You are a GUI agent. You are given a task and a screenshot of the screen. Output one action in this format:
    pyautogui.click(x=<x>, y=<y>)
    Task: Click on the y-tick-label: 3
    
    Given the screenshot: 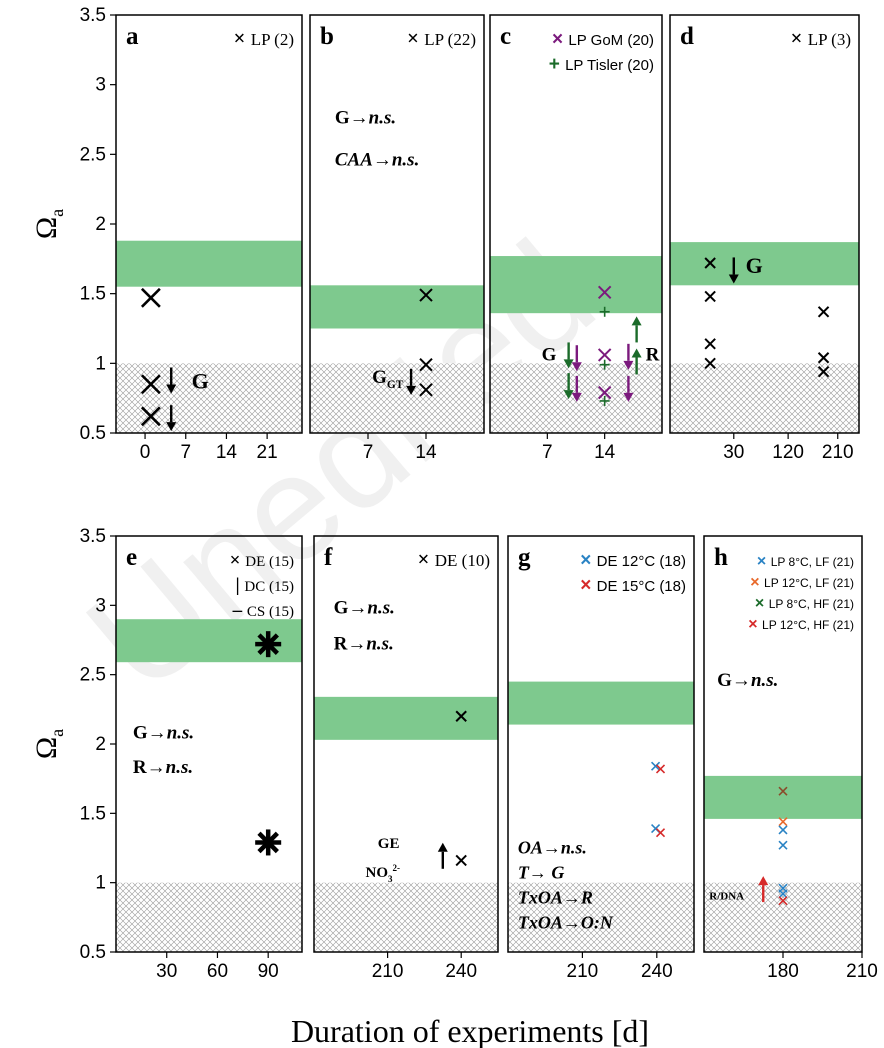 What is the action you would take?
    pyautogui.click(x=100, y=605)
    